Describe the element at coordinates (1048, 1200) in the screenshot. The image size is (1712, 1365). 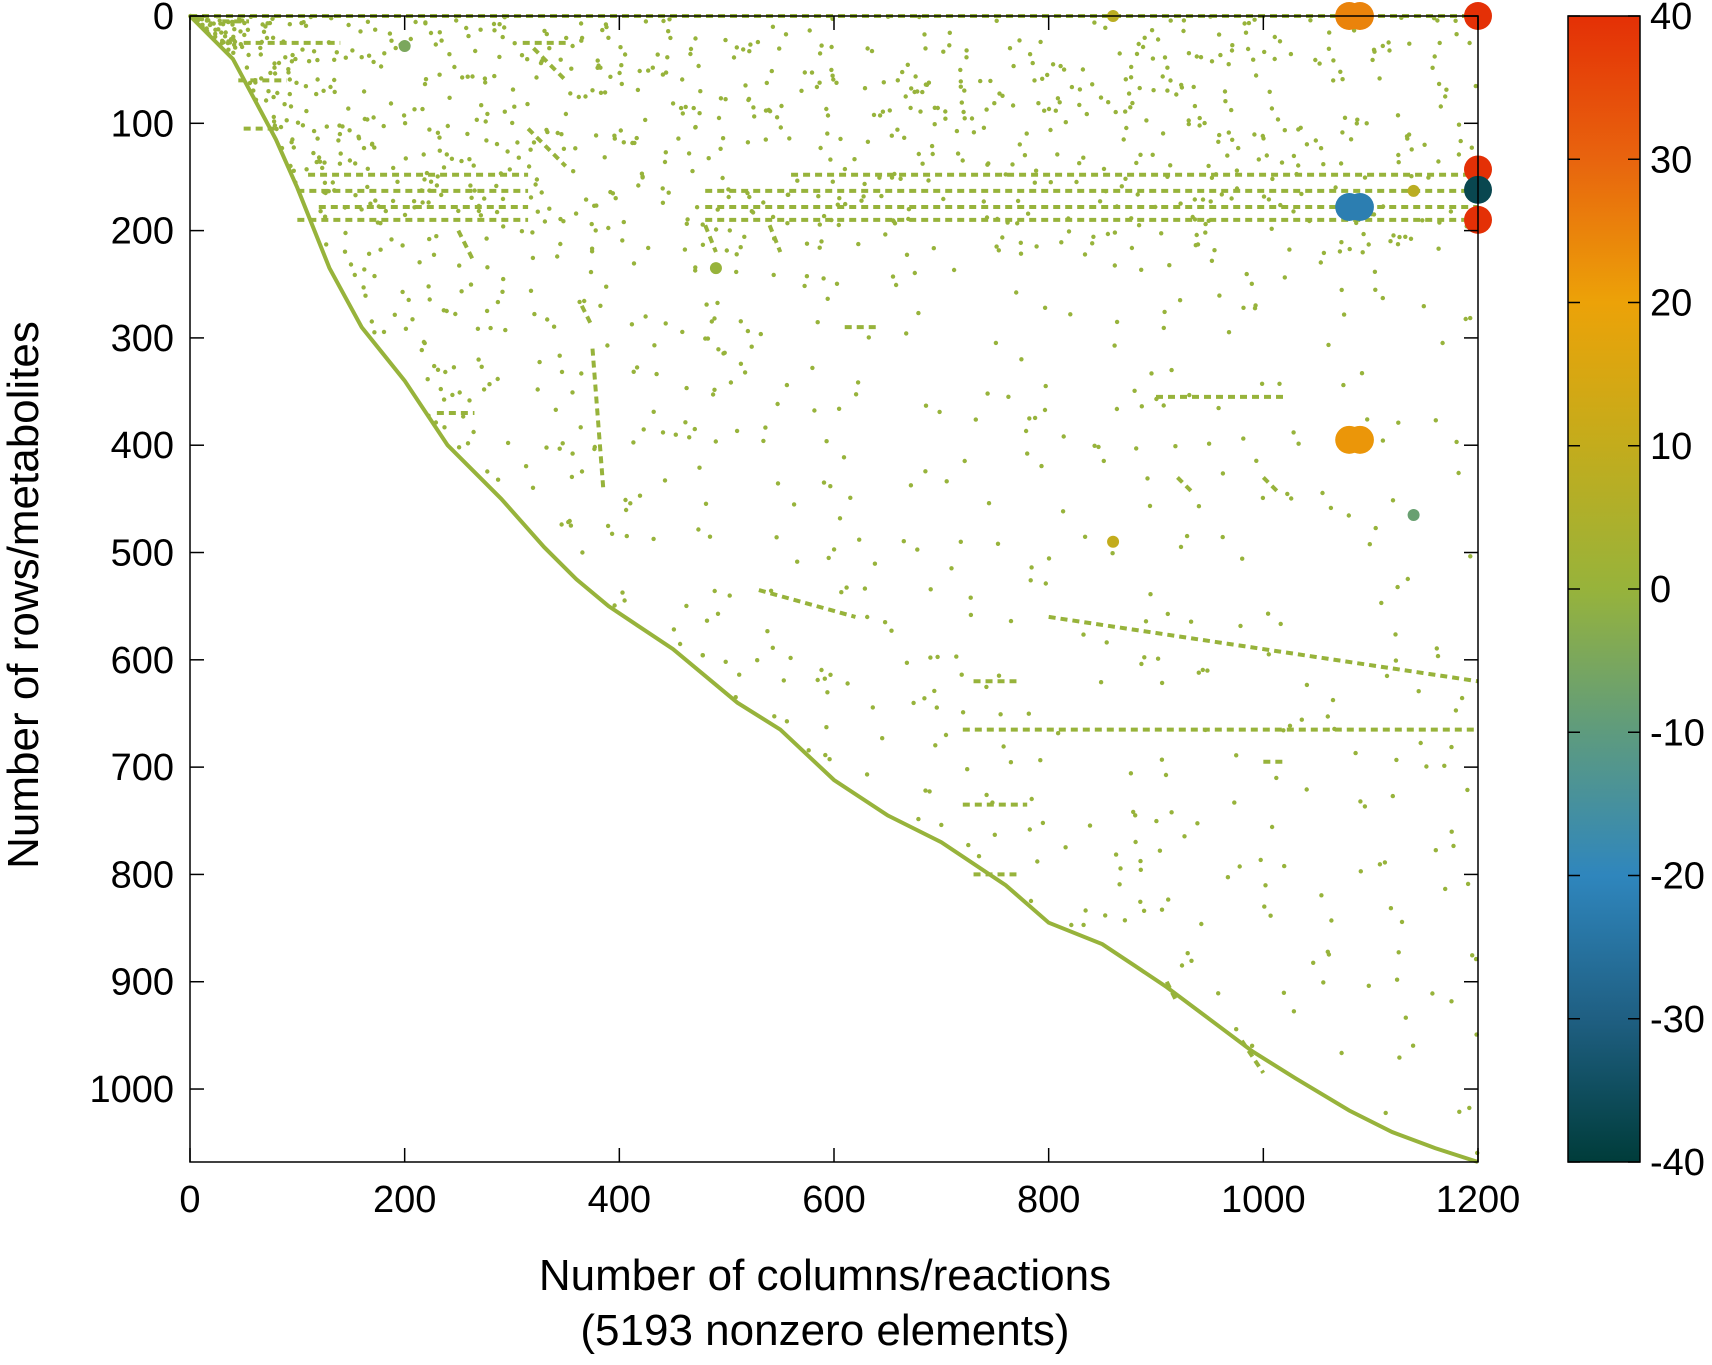
I see `x-tick-label: 800` at that location.